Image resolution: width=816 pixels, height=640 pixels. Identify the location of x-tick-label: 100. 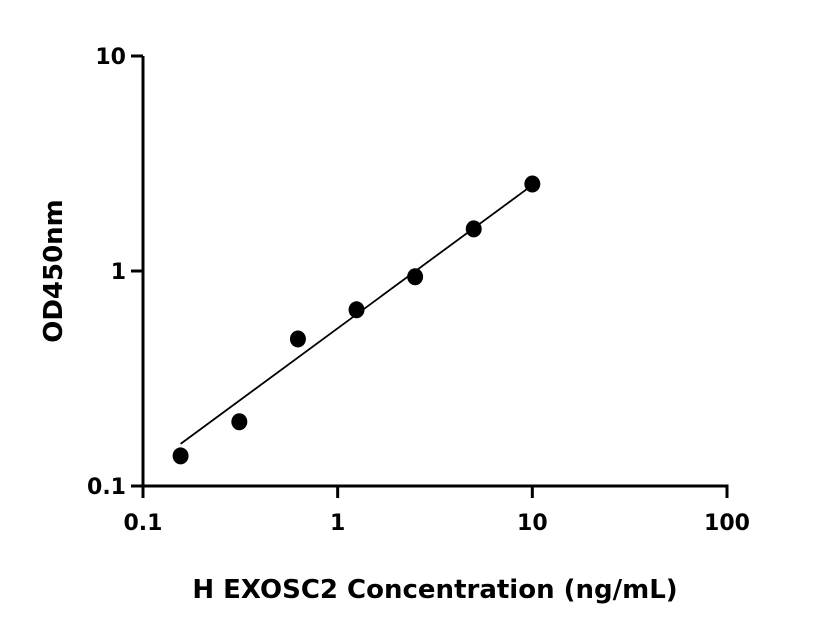
(727, 523).